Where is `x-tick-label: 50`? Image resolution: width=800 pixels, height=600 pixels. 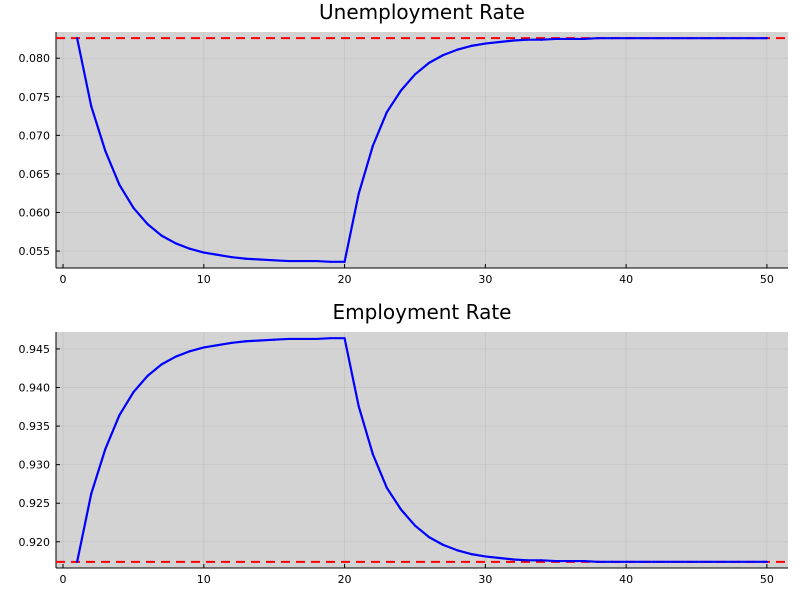
x-tick-label: 50 is located at coordinates (767, 279).